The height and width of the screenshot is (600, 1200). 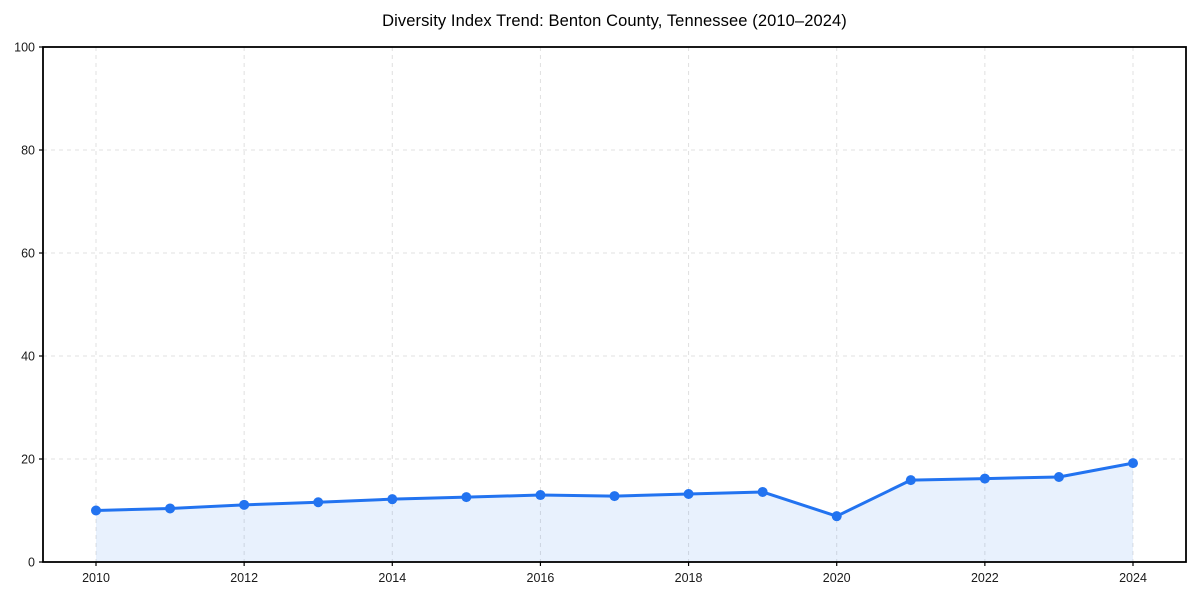 What do you see at coordinates (24, 48) in the screenshot?
I see `y-tick-label: 100` at bounding box center [24, 48].